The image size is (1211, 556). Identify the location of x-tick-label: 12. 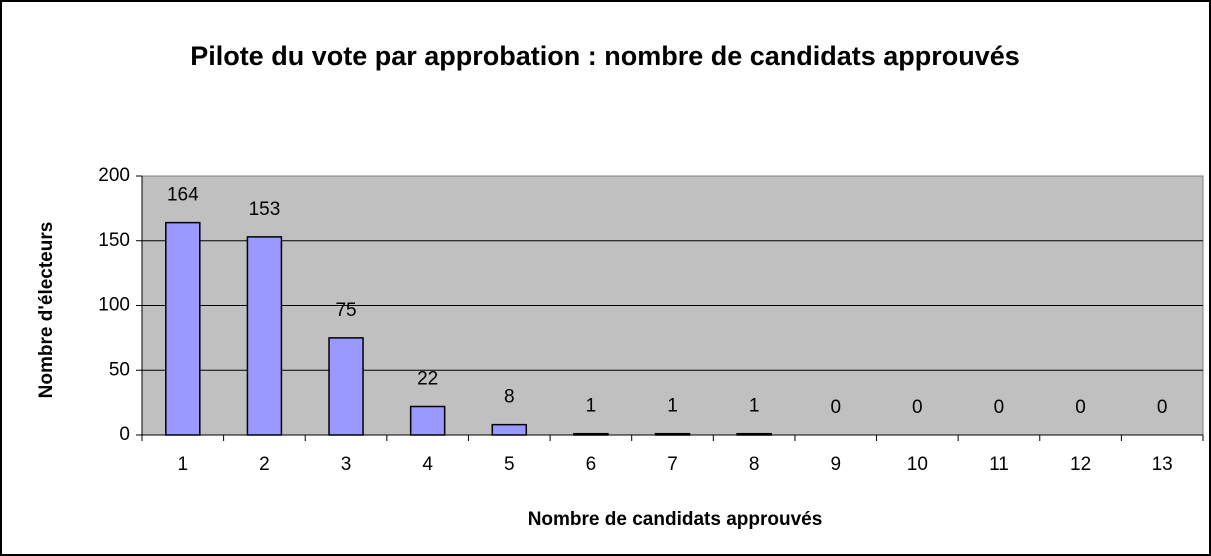
(1080, 464).